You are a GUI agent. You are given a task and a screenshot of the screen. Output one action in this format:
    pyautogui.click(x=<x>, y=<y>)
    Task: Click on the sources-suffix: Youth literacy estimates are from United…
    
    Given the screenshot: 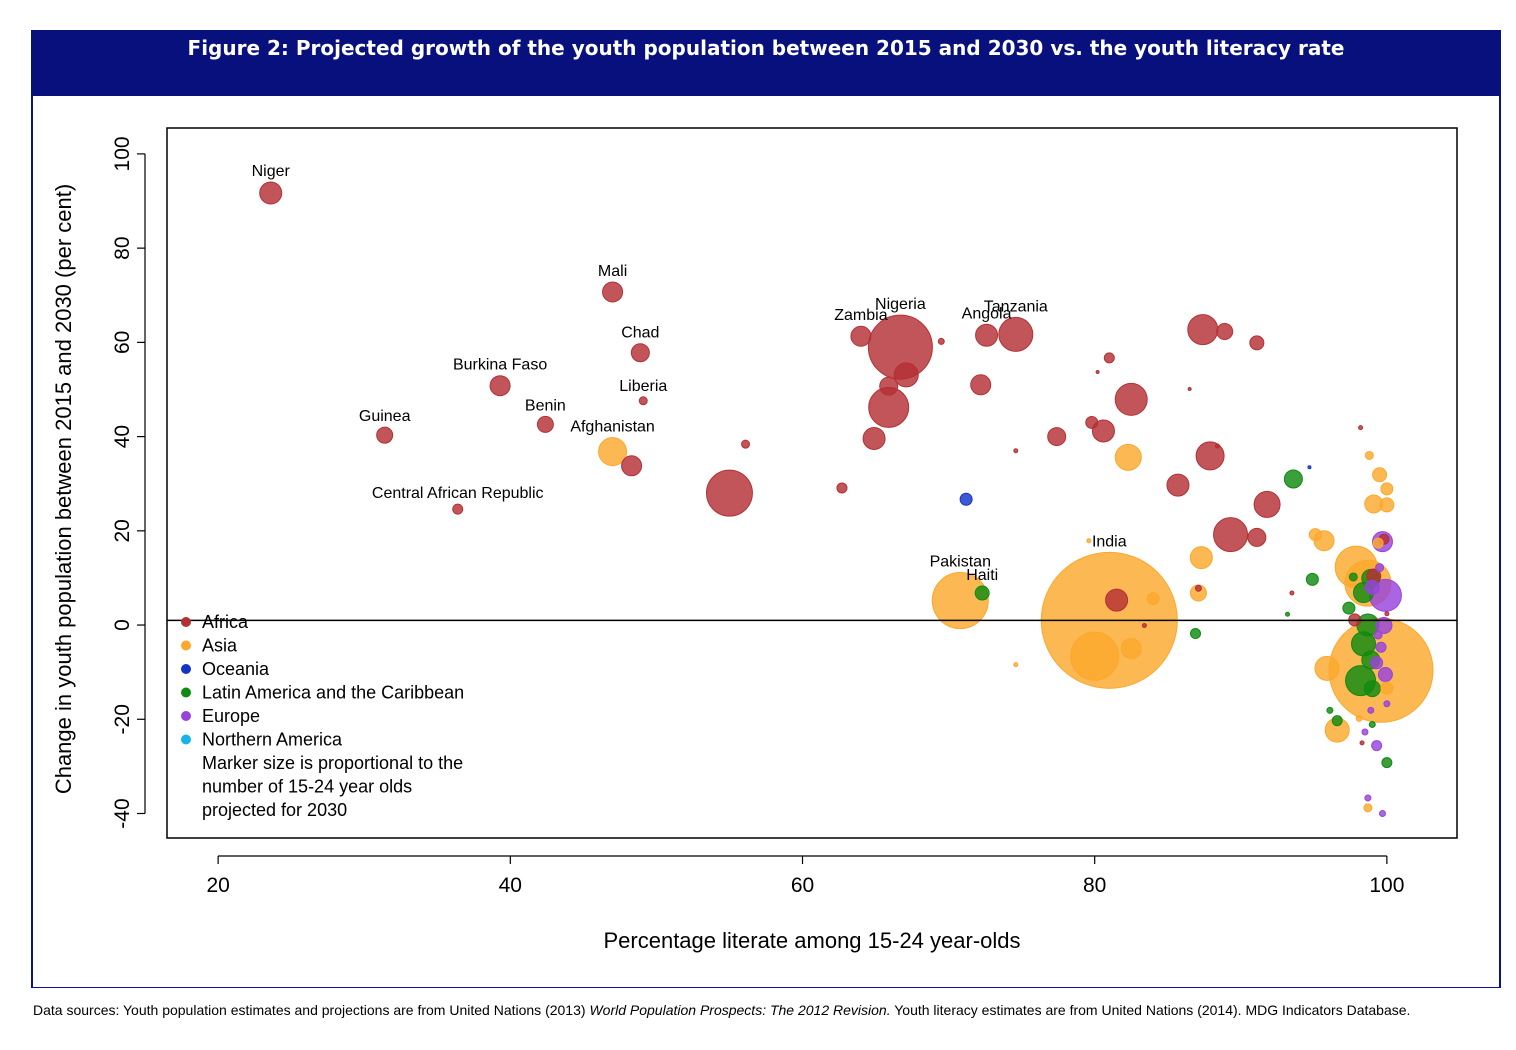 What is the action you would take?
    pyautogui.click(x=1150, y=1010)
    